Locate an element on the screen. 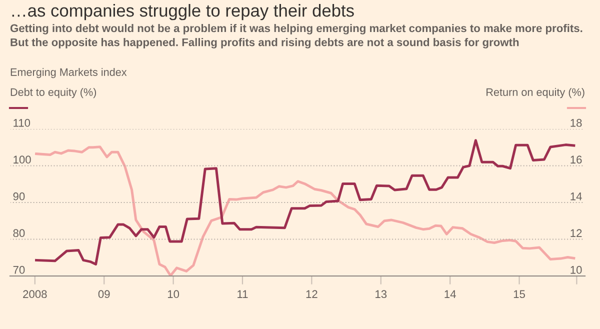  x-tick-label: 12 is located at coordinates (312, 294).